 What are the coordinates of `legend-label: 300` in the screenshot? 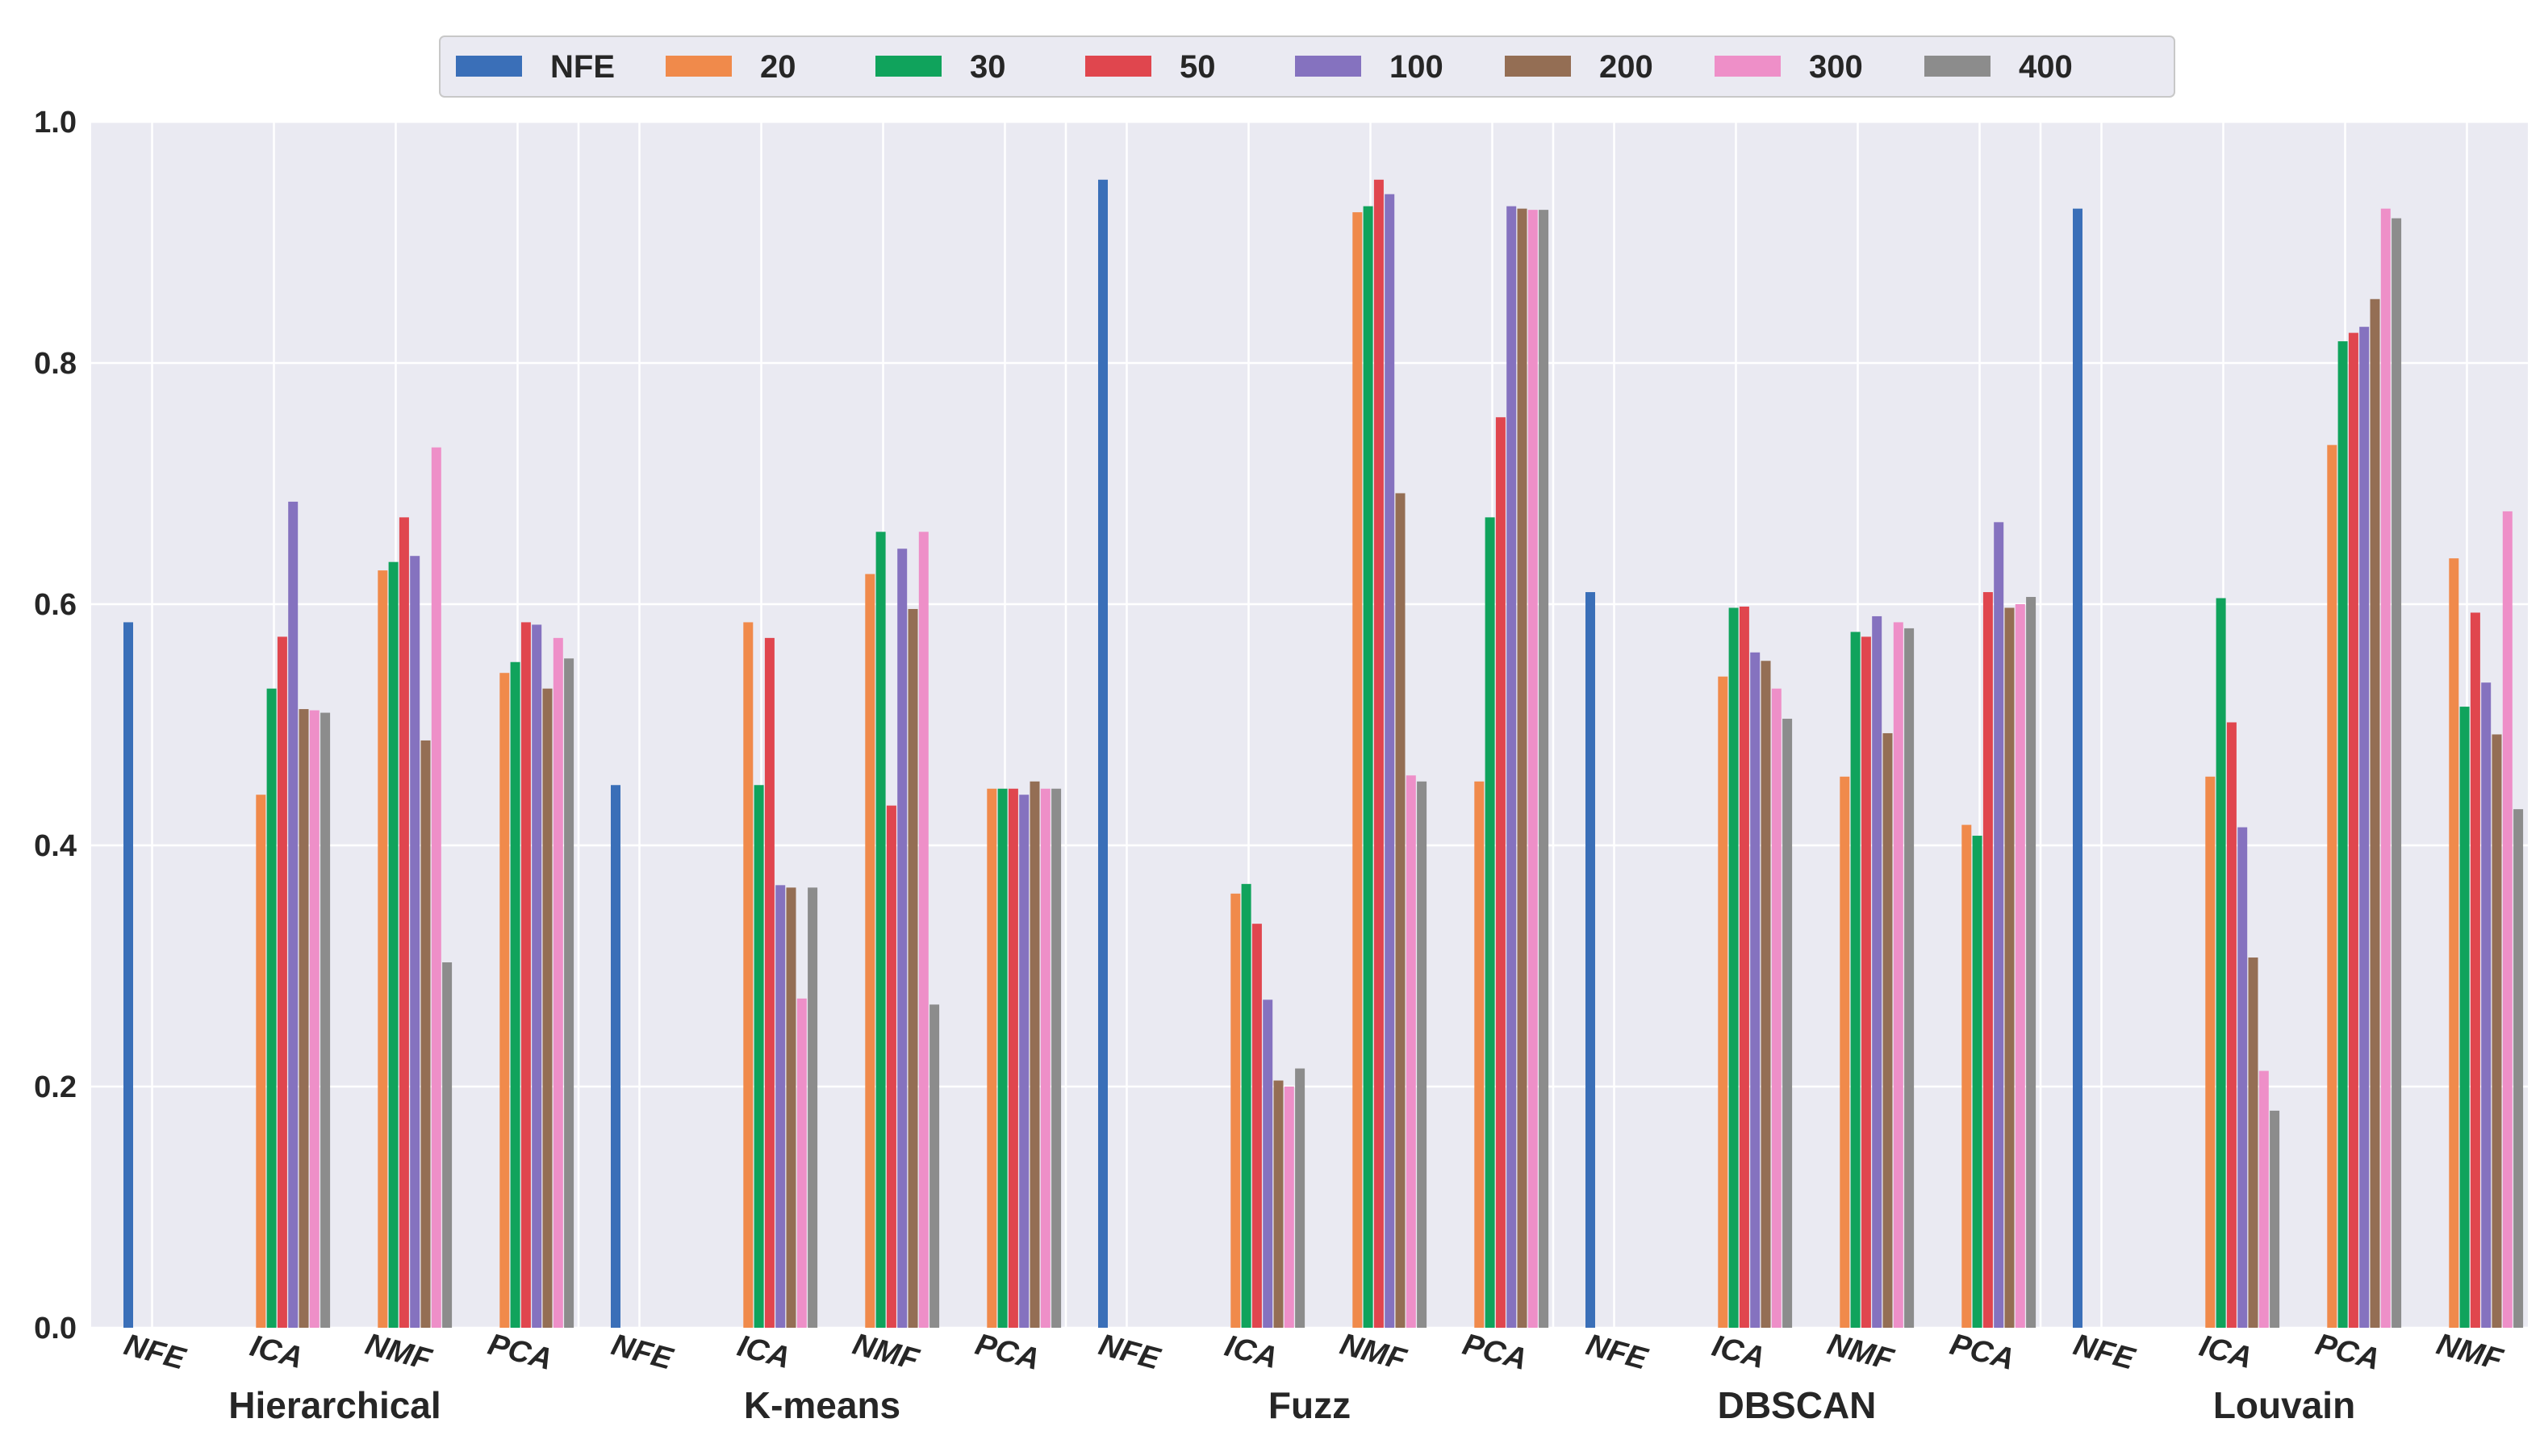 It's located at (1836, 67).